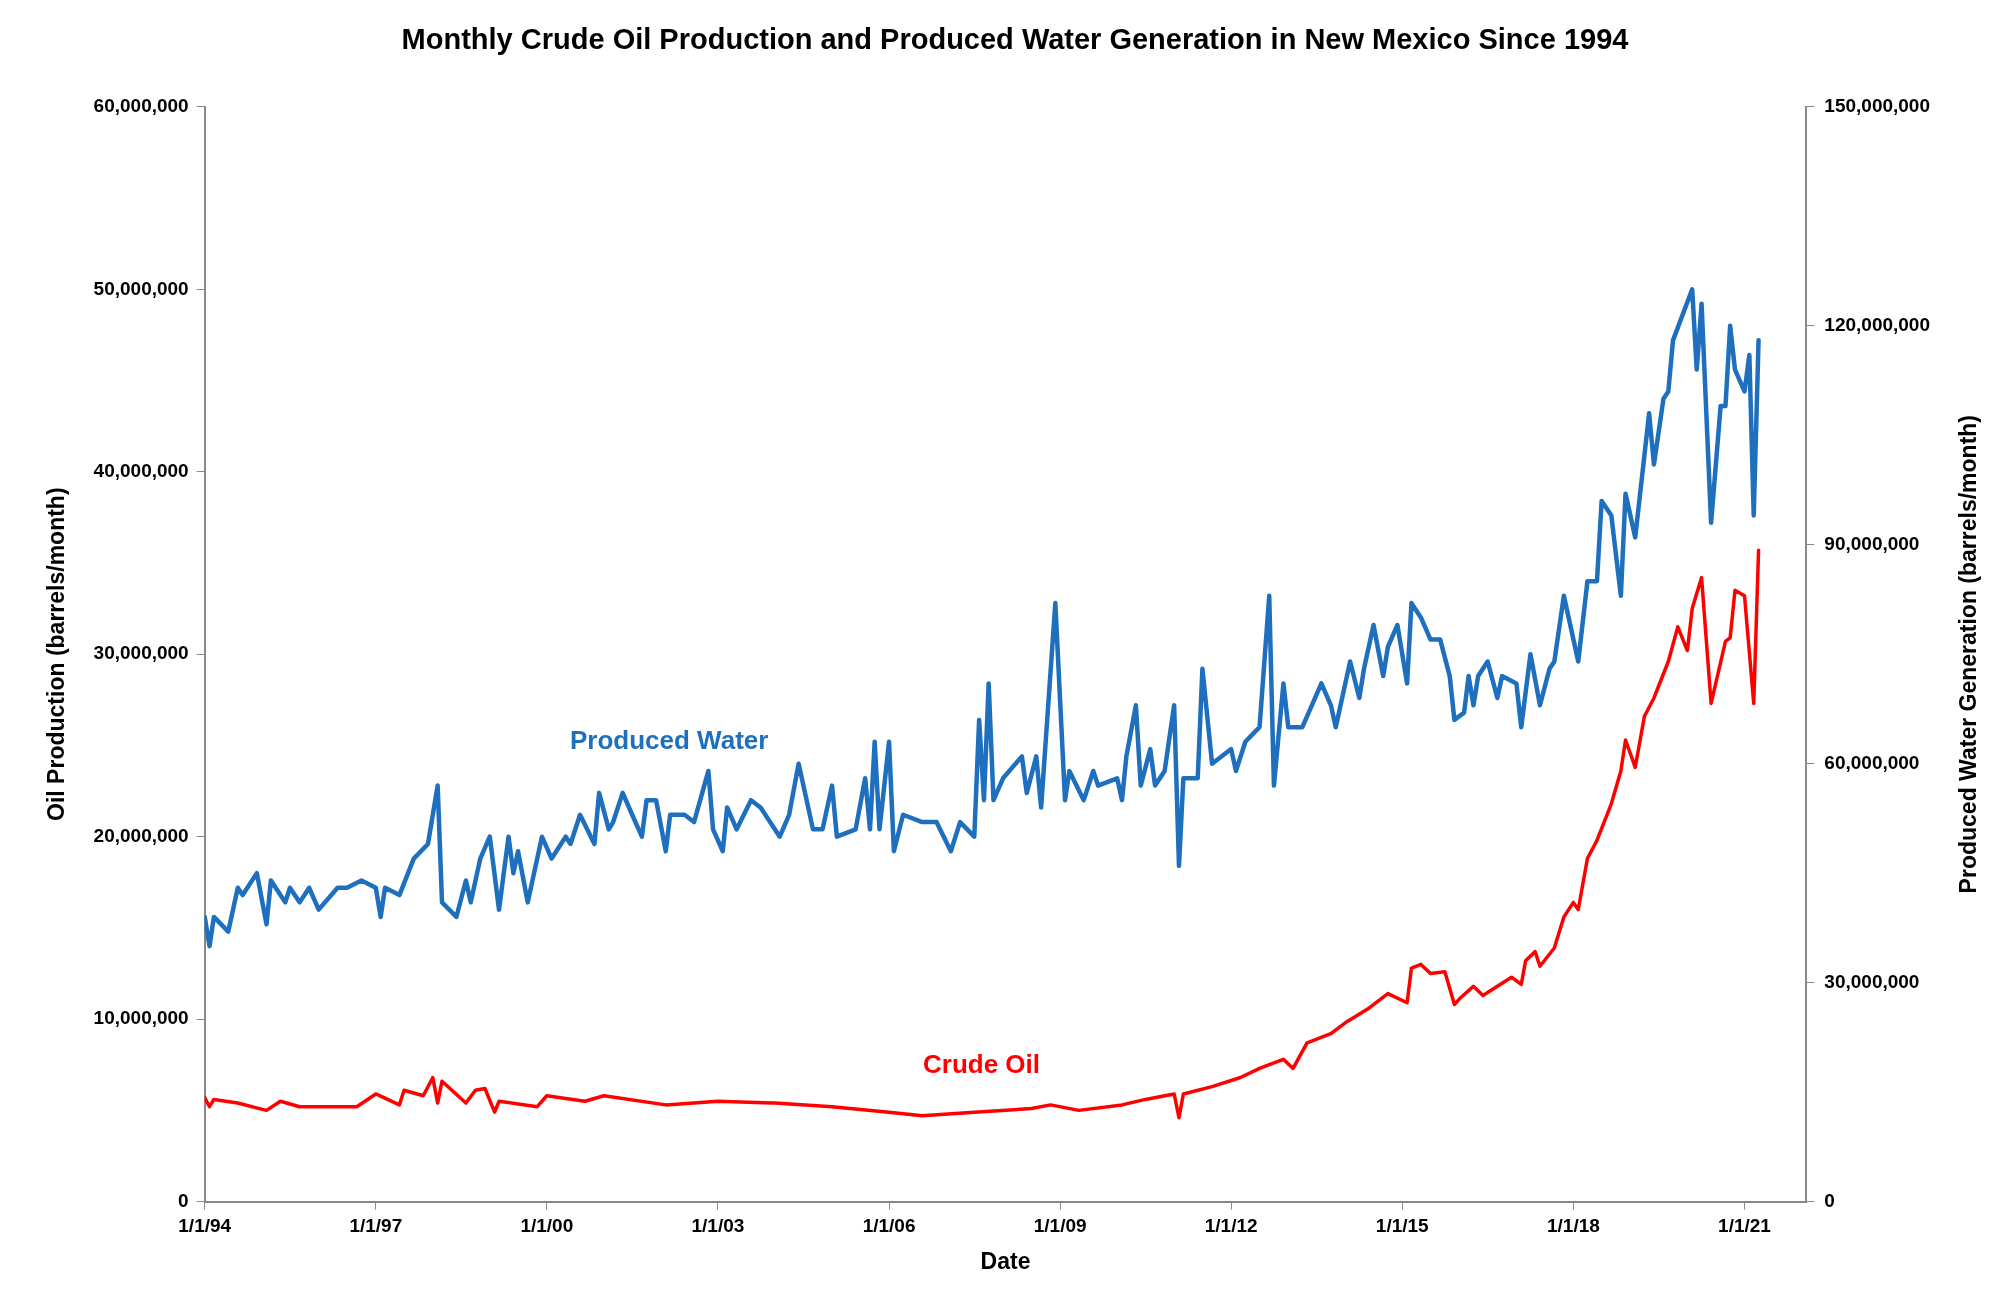 The image size is (2000, 1300). I want to click on x-tick-label: 1/1/06, so click(889, 1226).